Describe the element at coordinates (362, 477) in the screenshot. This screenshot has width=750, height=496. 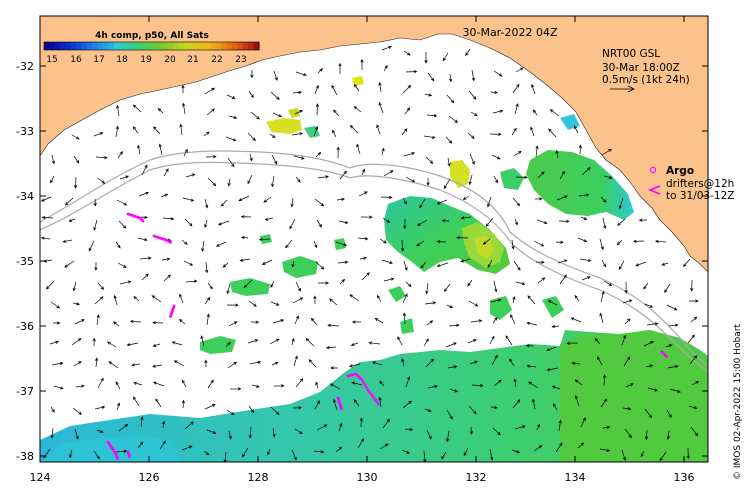
I see `x-axis-labels: 124 126 128 130 132 134 136` at that location.